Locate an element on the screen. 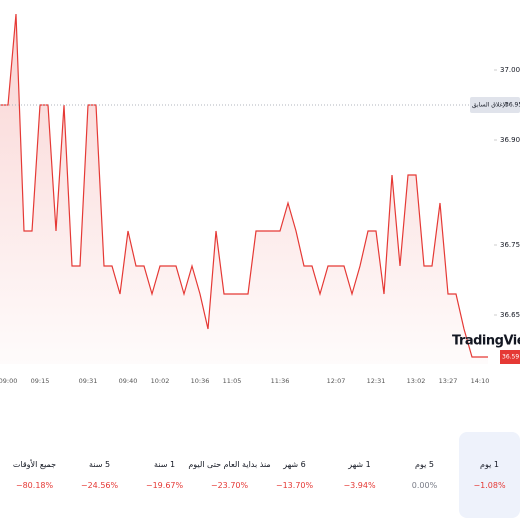 This screenshot has height=520, width=520. x-tick-label: 13:27 is located at coordinates (448, 381).